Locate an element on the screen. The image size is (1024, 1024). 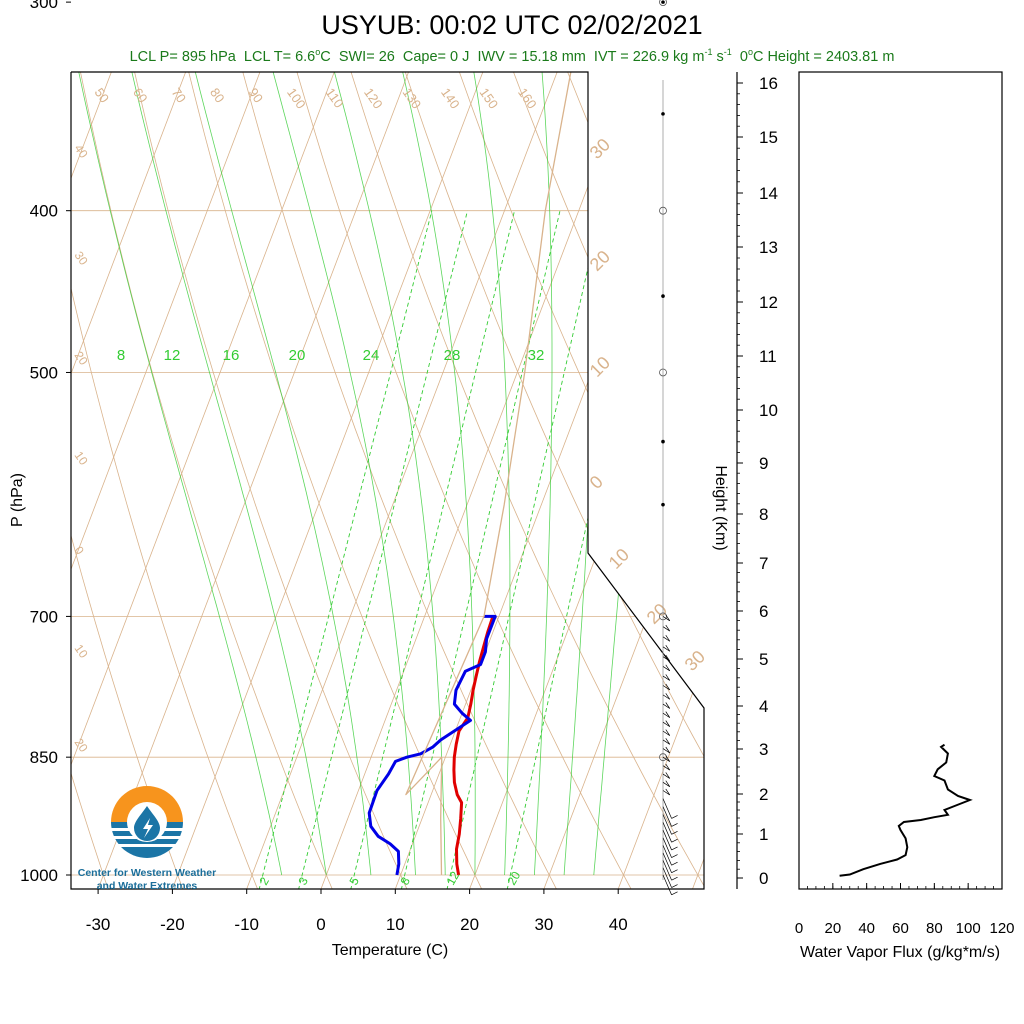
isotherm-label: 0 is located at coordinates (596, 482).